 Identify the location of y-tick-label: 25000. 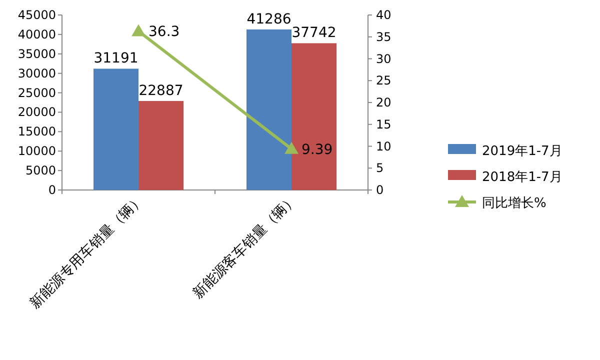
(37, 93).